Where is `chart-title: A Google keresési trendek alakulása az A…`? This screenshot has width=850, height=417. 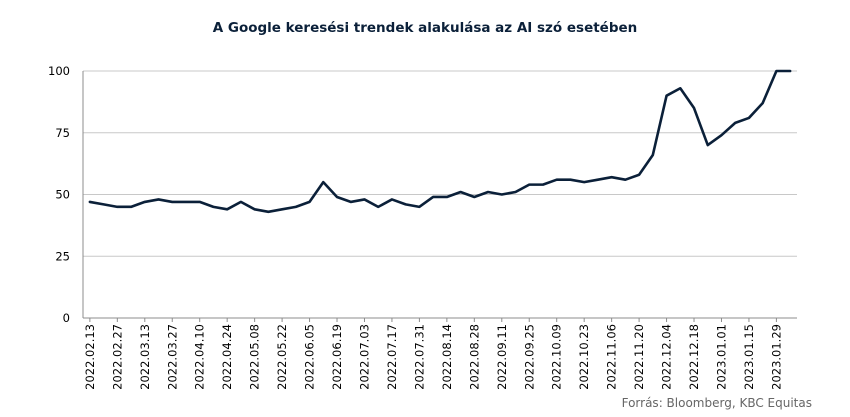 chart-title: A Google keresési trendek alakulása az A… is located at coordinates (425, 28).